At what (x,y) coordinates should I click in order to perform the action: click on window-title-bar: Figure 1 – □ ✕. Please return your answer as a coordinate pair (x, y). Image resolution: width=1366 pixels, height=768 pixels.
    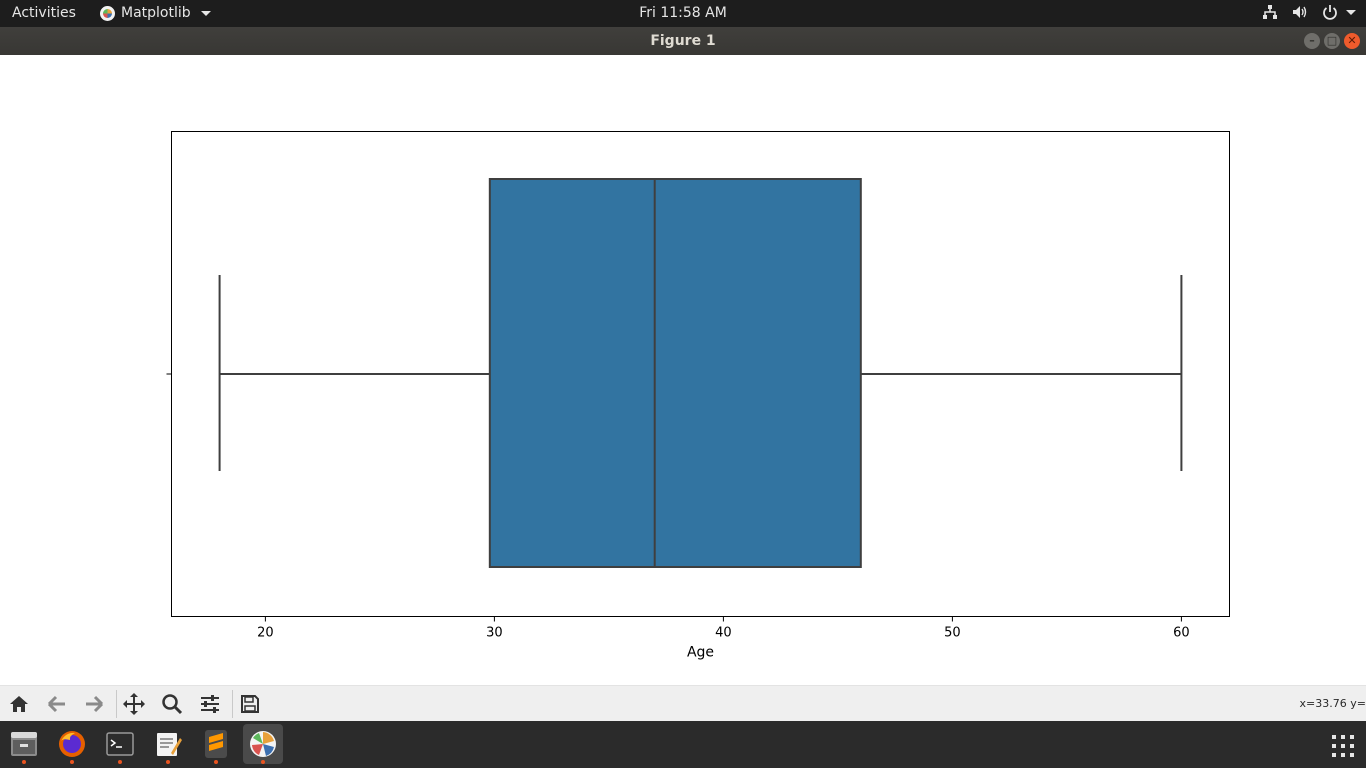
    Looking at the image, I should click on (683, 41).